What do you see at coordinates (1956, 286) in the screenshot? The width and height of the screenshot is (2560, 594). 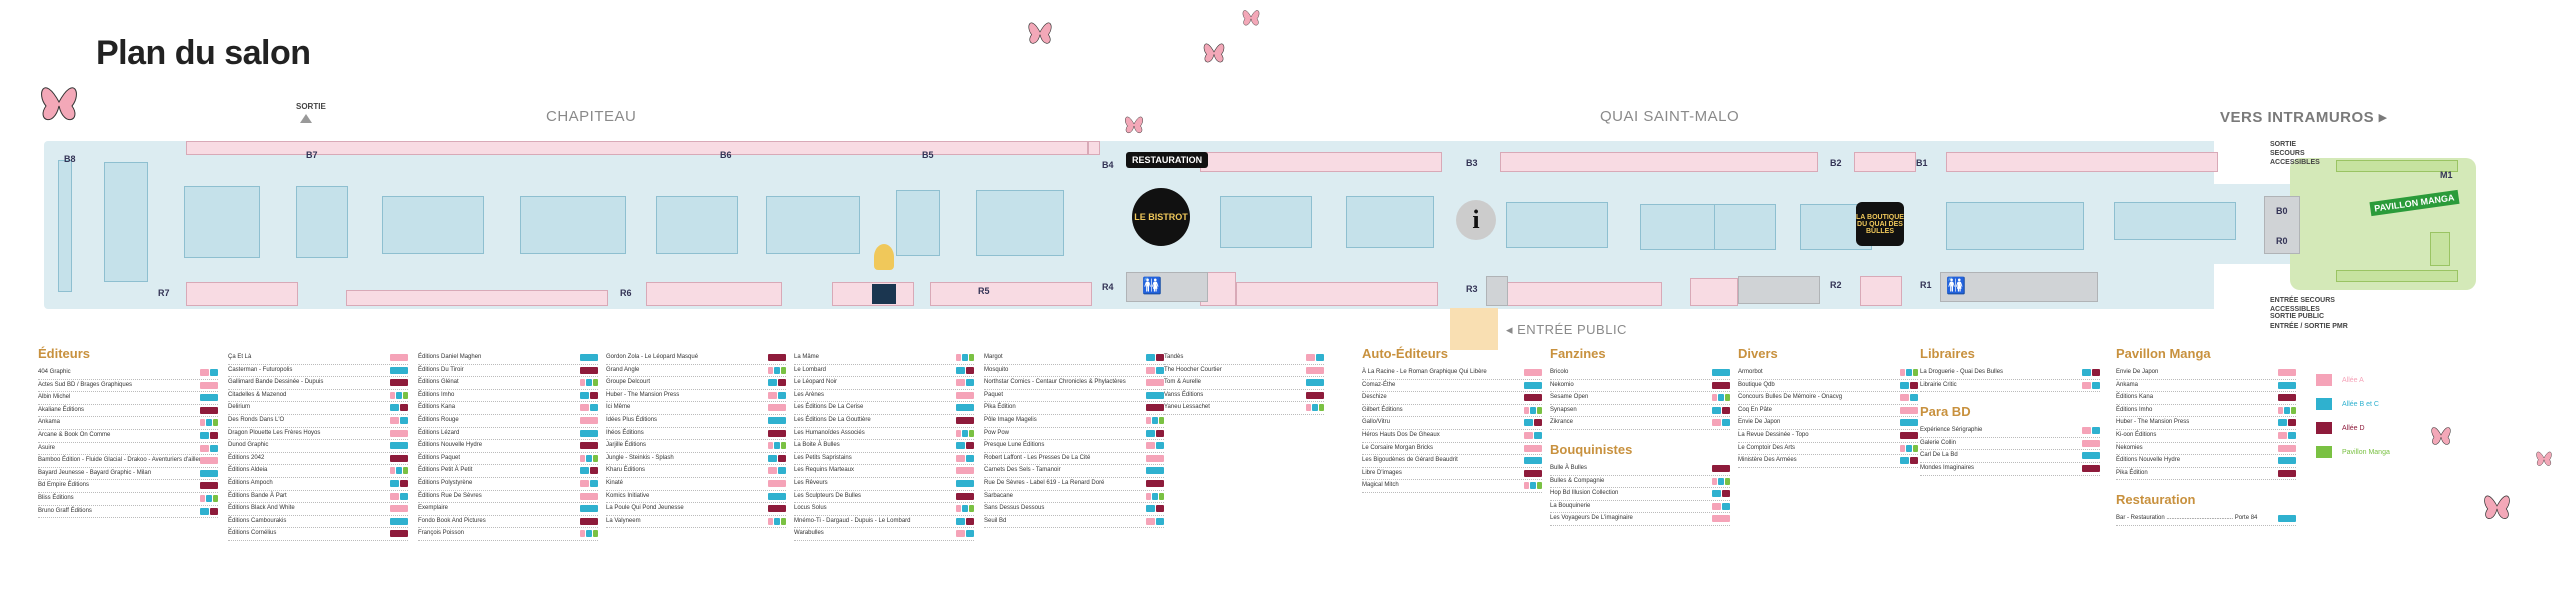 I see `toilets-icon-2: 🚻` at bounding box center [1956, 286].